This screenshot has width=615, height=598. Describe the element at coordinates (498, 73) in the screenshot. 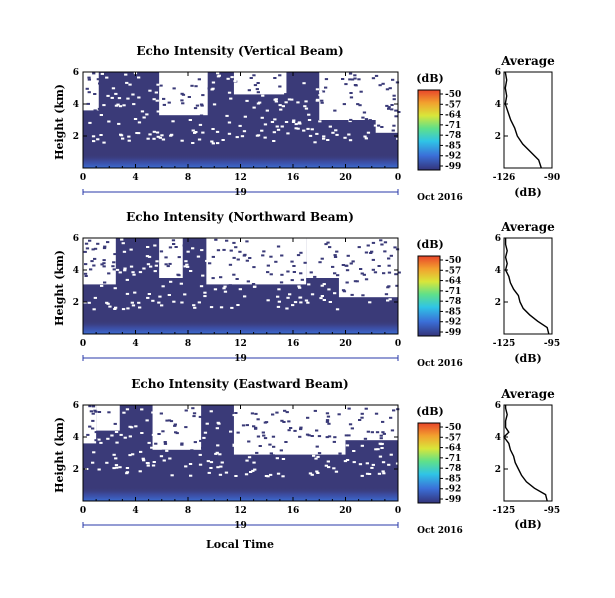

I see `profile-y-tick-label: 6` at that location.